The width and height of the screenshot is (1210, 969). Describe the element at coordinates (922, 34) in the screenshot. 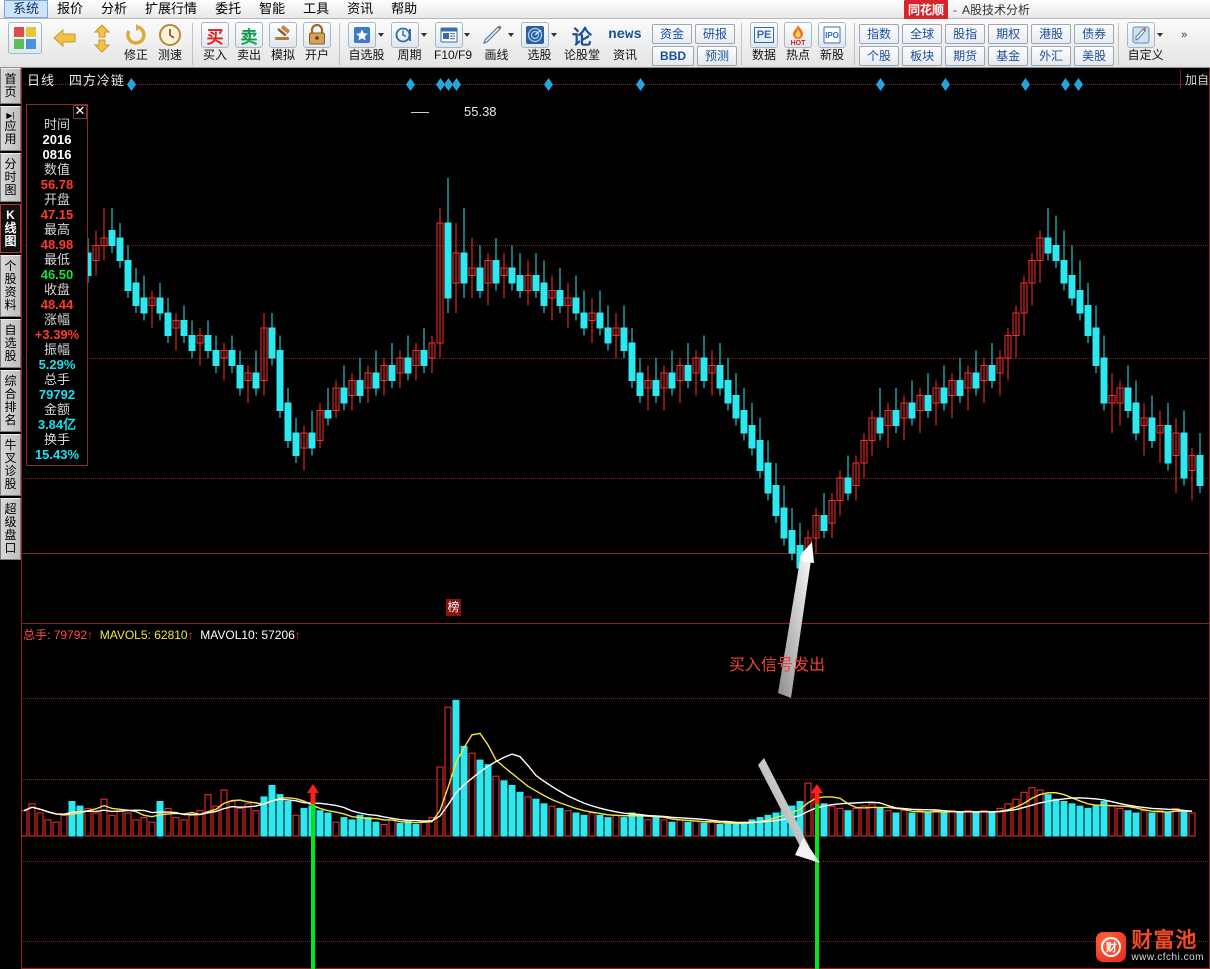

I see `market-button-r1-1: 全球` at that location.